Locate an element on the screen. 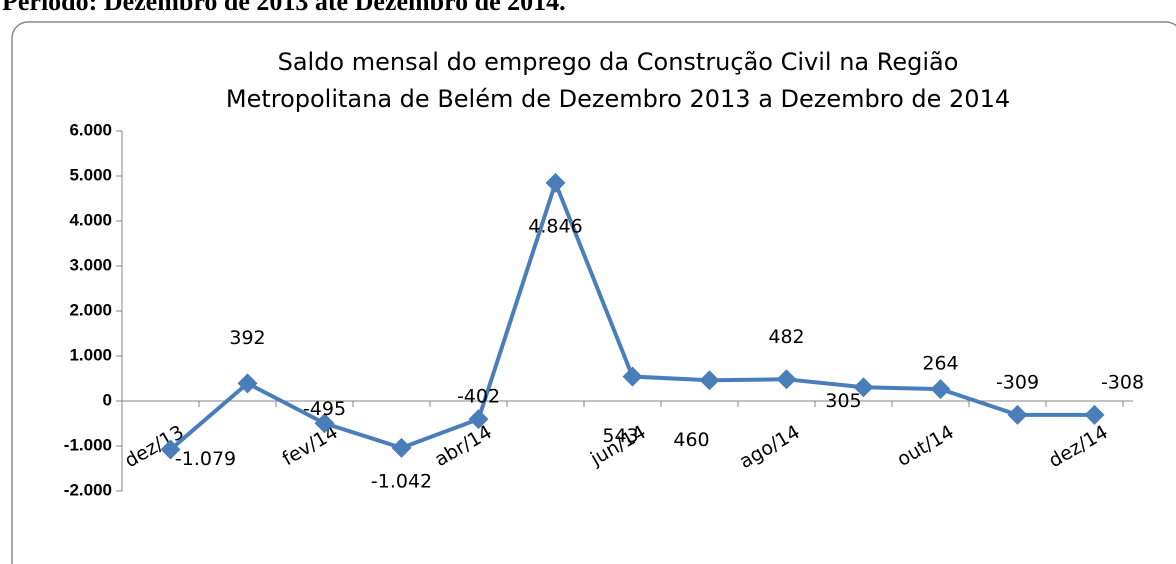 Image resolution: width=1176 pixels, height=564 pixels. y-tick-label: 3.000 is located at coordinates (90, 264).